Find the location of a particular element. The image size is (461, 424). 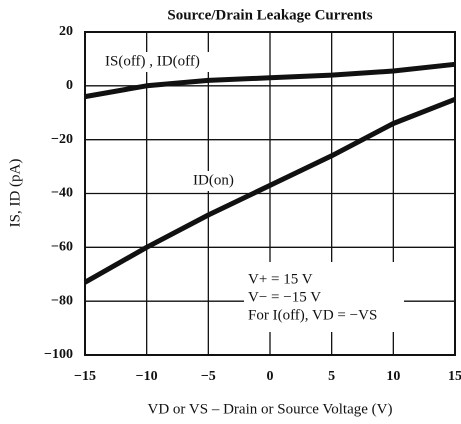

series-label: ID(on) is located at coordinates (213, 180).